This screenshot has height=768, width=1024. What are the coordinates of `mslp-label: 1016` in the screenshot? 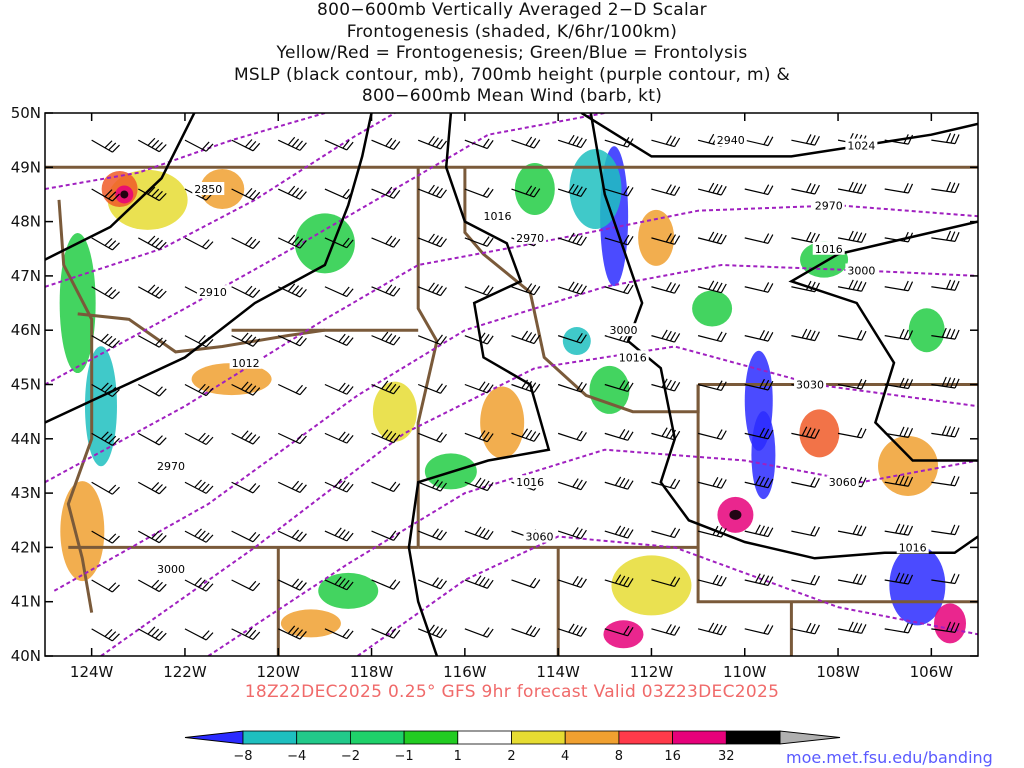 It's located at (498, 216).